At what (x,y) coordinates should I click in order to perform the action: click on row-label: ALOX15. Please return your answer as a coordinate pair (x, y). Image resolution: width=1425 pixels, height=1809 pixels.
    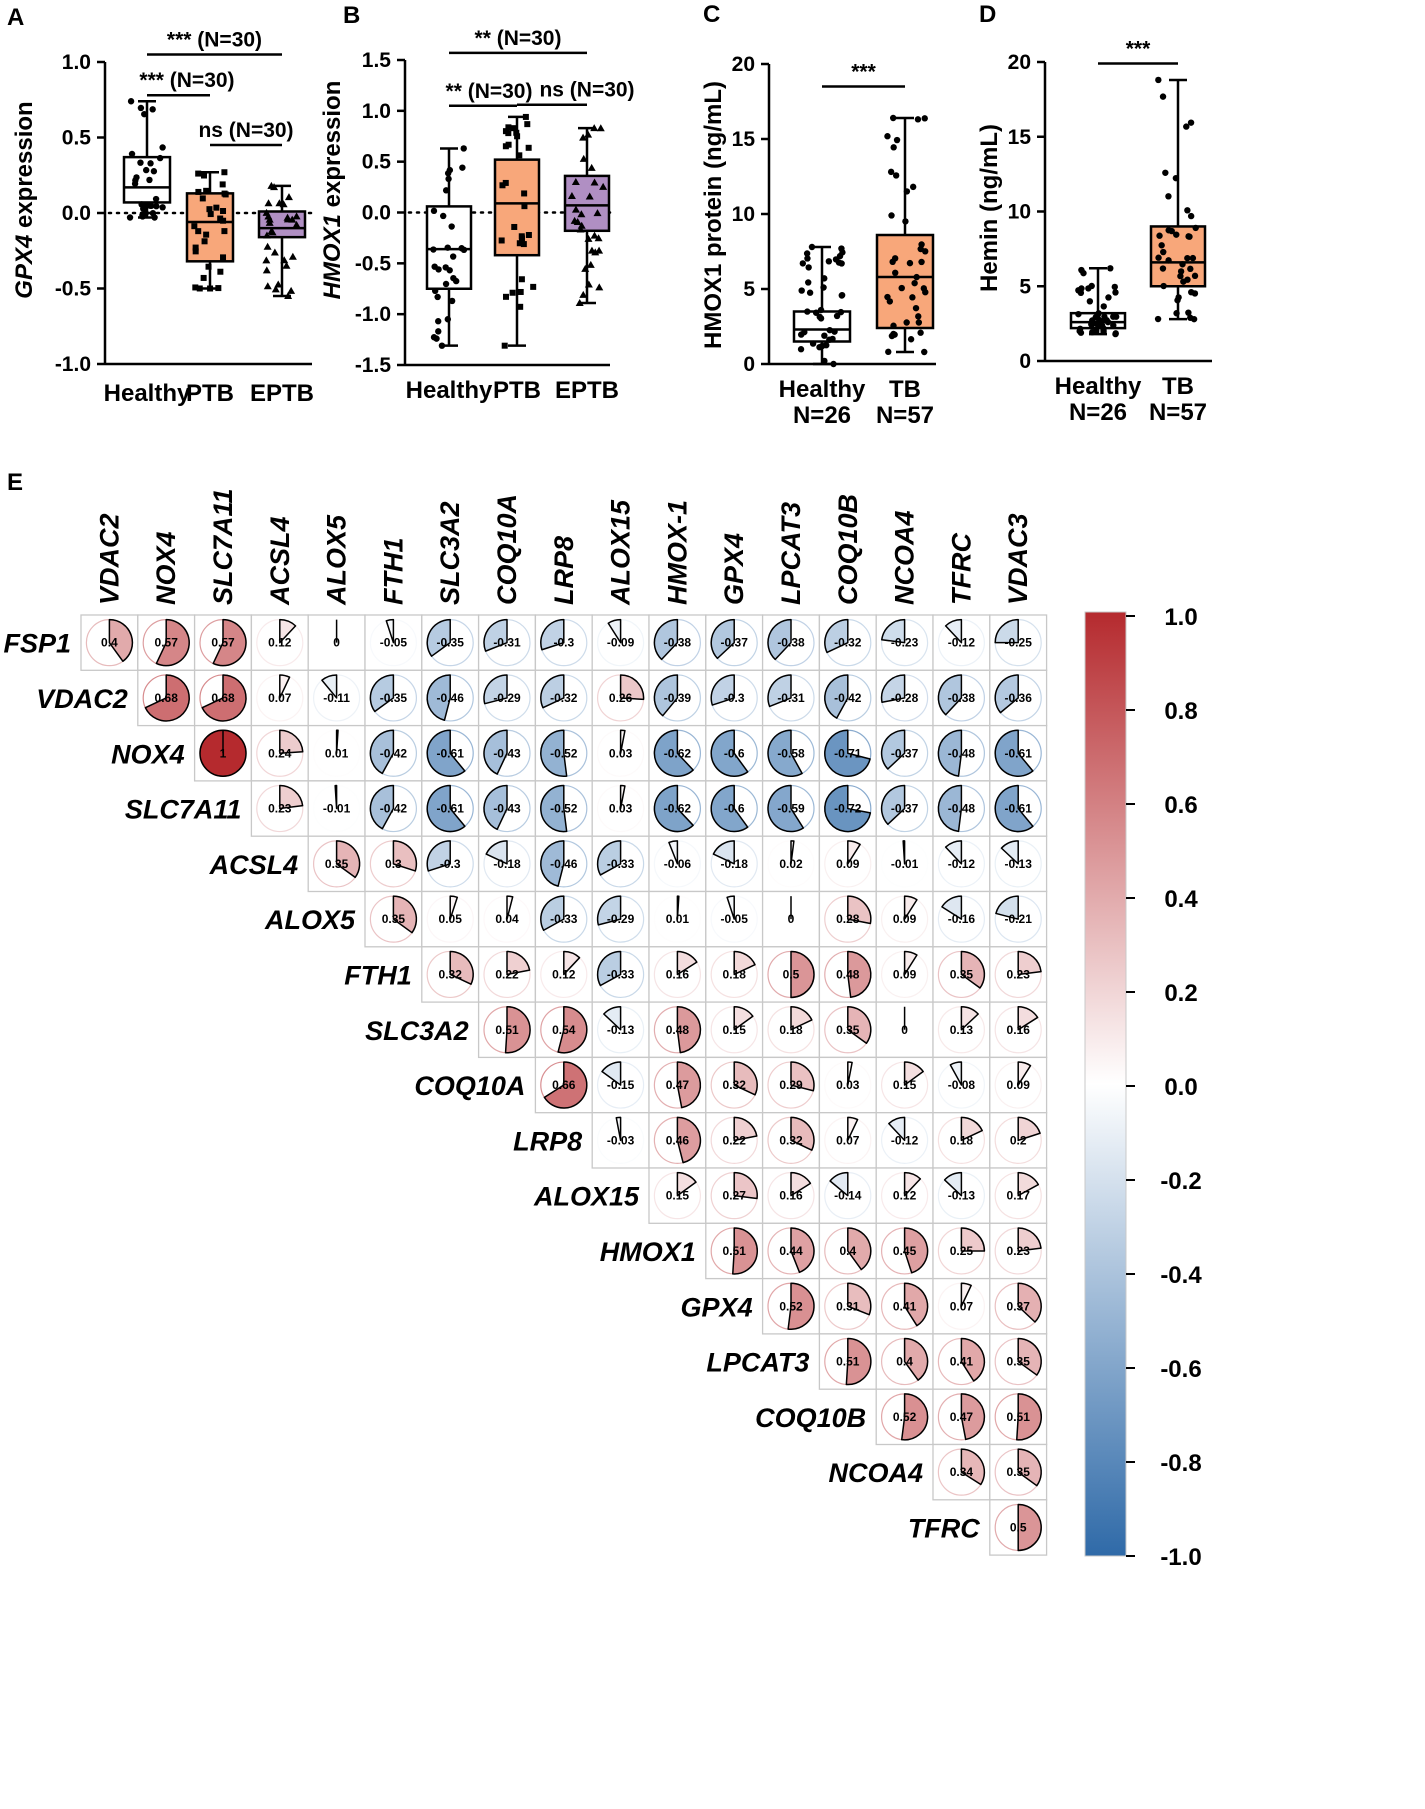
    Looking at the image, I should click on (586, 1197).